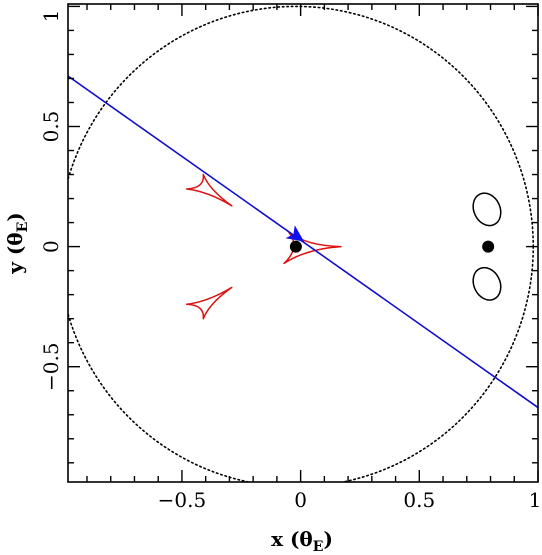 Image resolution: width=542 pixels, height=555 pixels. Describe the element at coordinates (51, 366) in the screenshot. I see `y-tick-label: −0.5` at that location.